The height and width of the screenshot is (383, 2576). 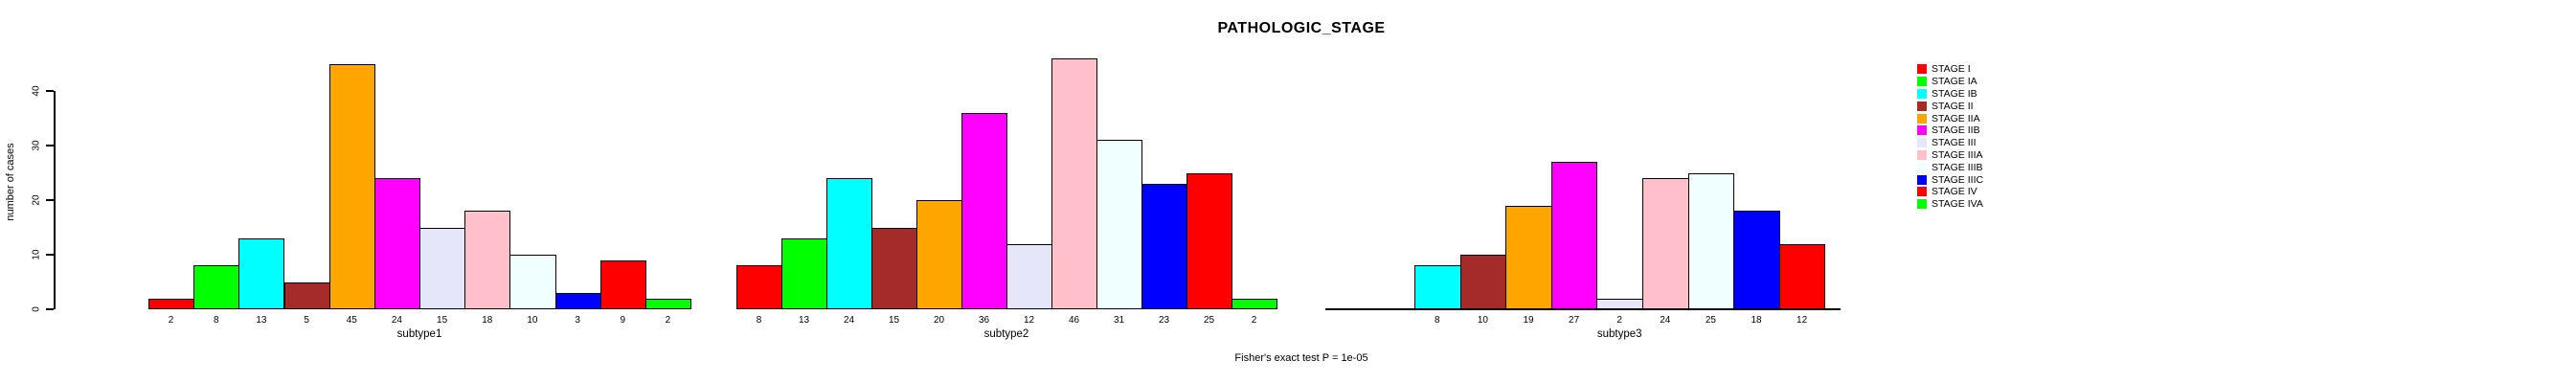 I want to click on bar-subtype2-stage-iv, so click(x=1209, y=241).